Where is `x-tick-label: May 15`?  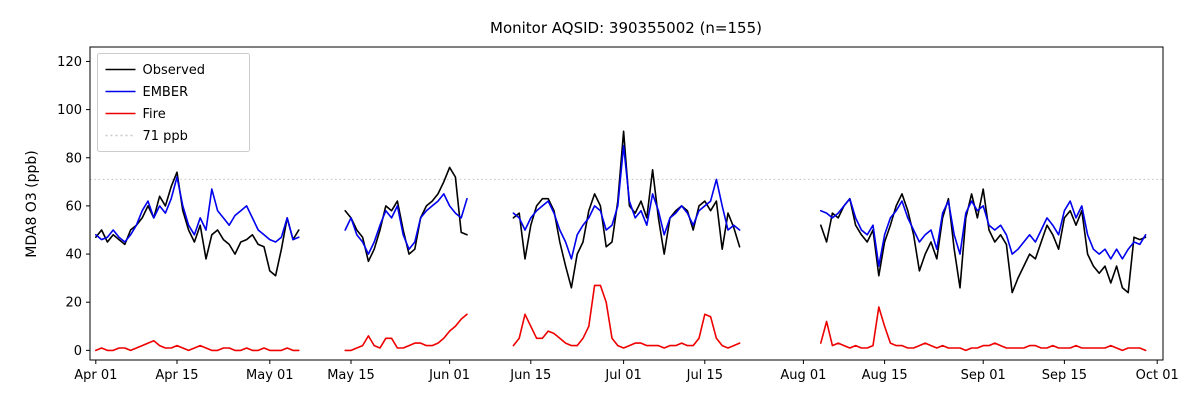 x-tick-label: May 15 is located at coordinates (351, 375).